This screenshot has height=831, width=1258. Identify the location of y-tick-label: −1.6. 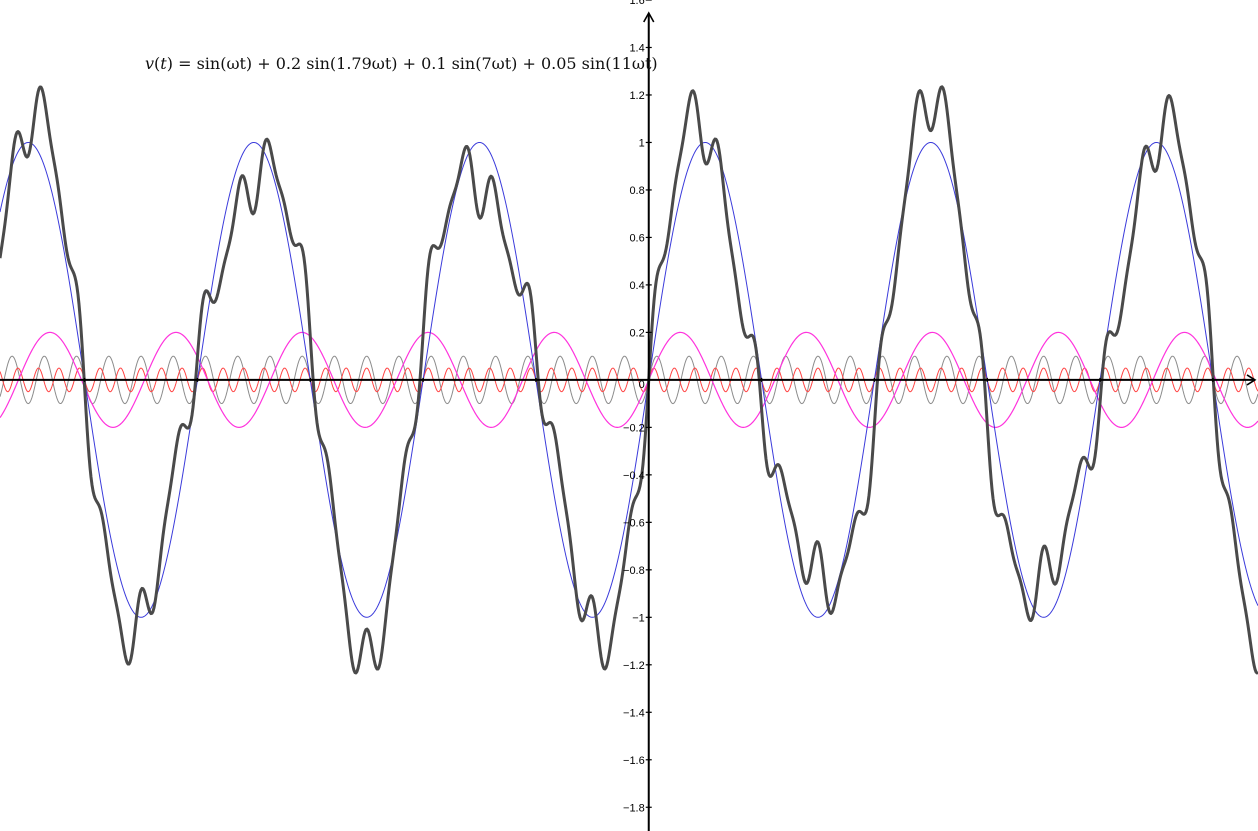
(634, 761).